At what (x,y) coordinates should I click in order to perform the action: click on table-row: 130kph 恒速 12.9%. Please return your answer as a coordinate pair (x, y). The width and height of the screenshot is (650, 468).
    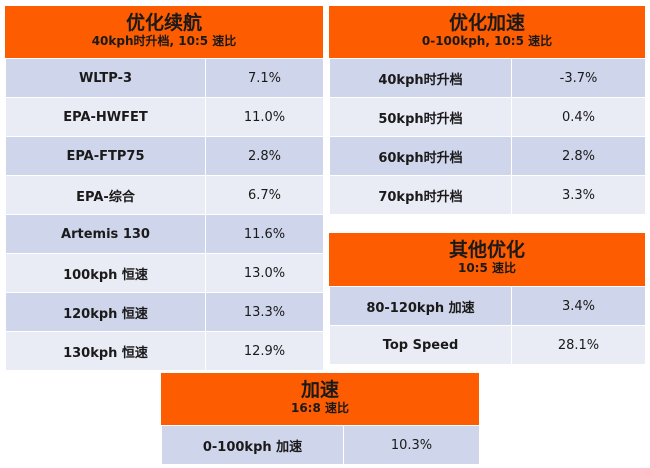
    Looking at the image, I should click on (164, 351).